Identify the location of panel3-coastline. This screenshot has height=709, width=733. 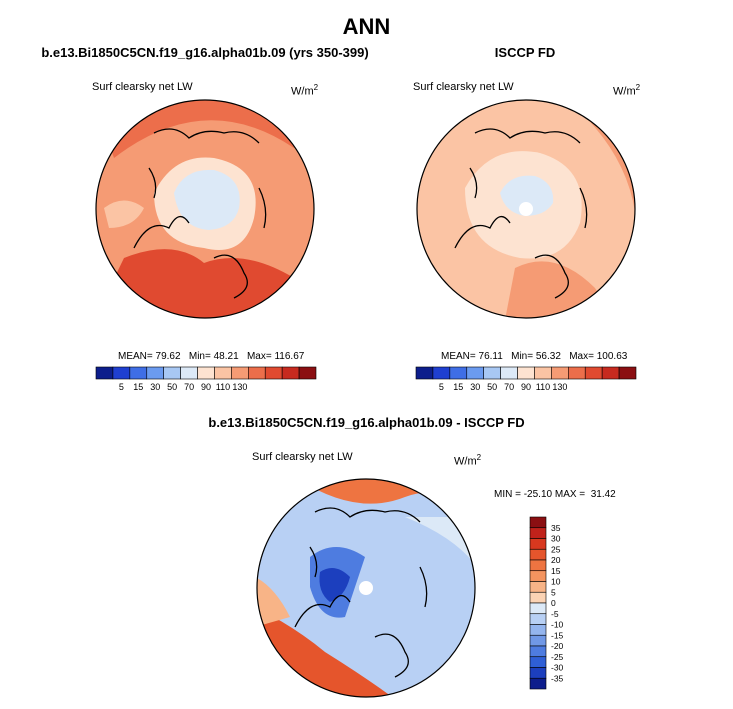
(361, 592).